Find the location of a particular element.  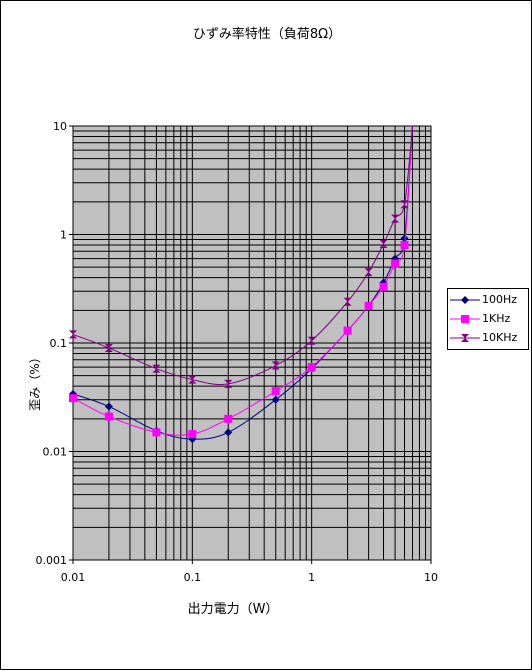

legend-label: 1KHz is located at coordinates (496, 318).